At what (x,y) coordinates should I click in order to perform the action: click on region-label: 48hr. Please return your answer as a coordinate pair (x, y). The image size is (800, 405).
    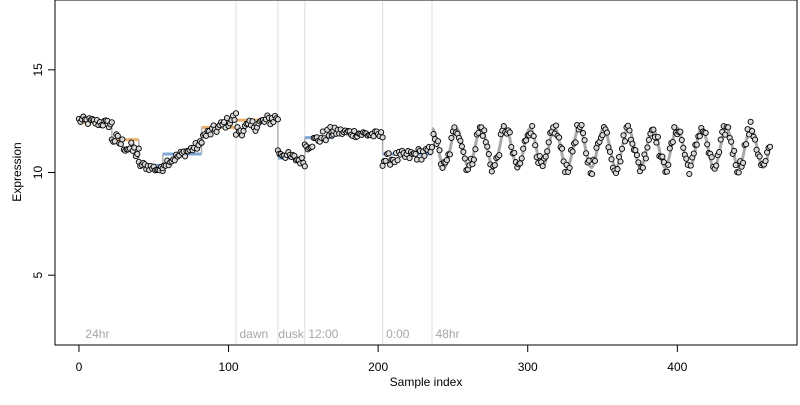
    Looking at the image, I should click on (447, 334).